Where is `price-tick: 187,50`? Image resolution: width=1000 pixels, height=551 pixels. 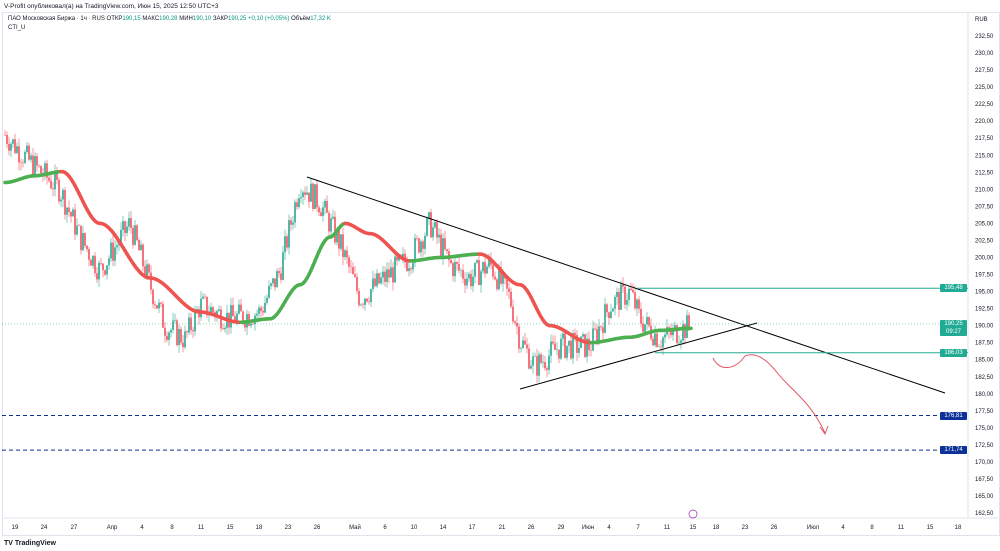
price-tick: 187,50 is located at coordinates (984, 344).